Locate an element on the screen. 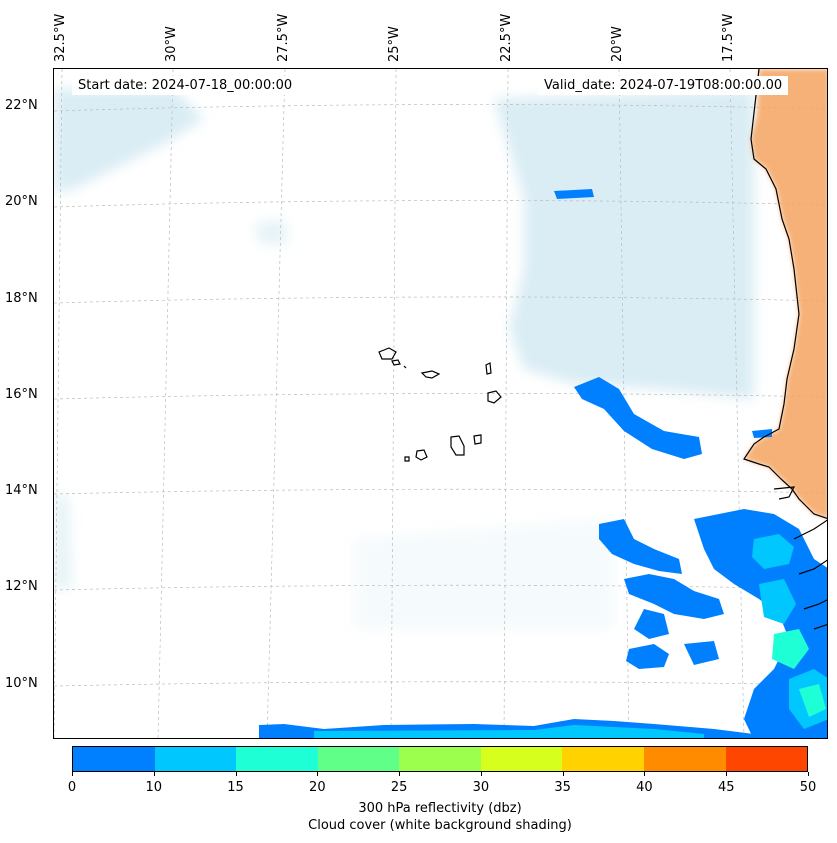  cape-verde-fogo is located at coordinates (421, 455).